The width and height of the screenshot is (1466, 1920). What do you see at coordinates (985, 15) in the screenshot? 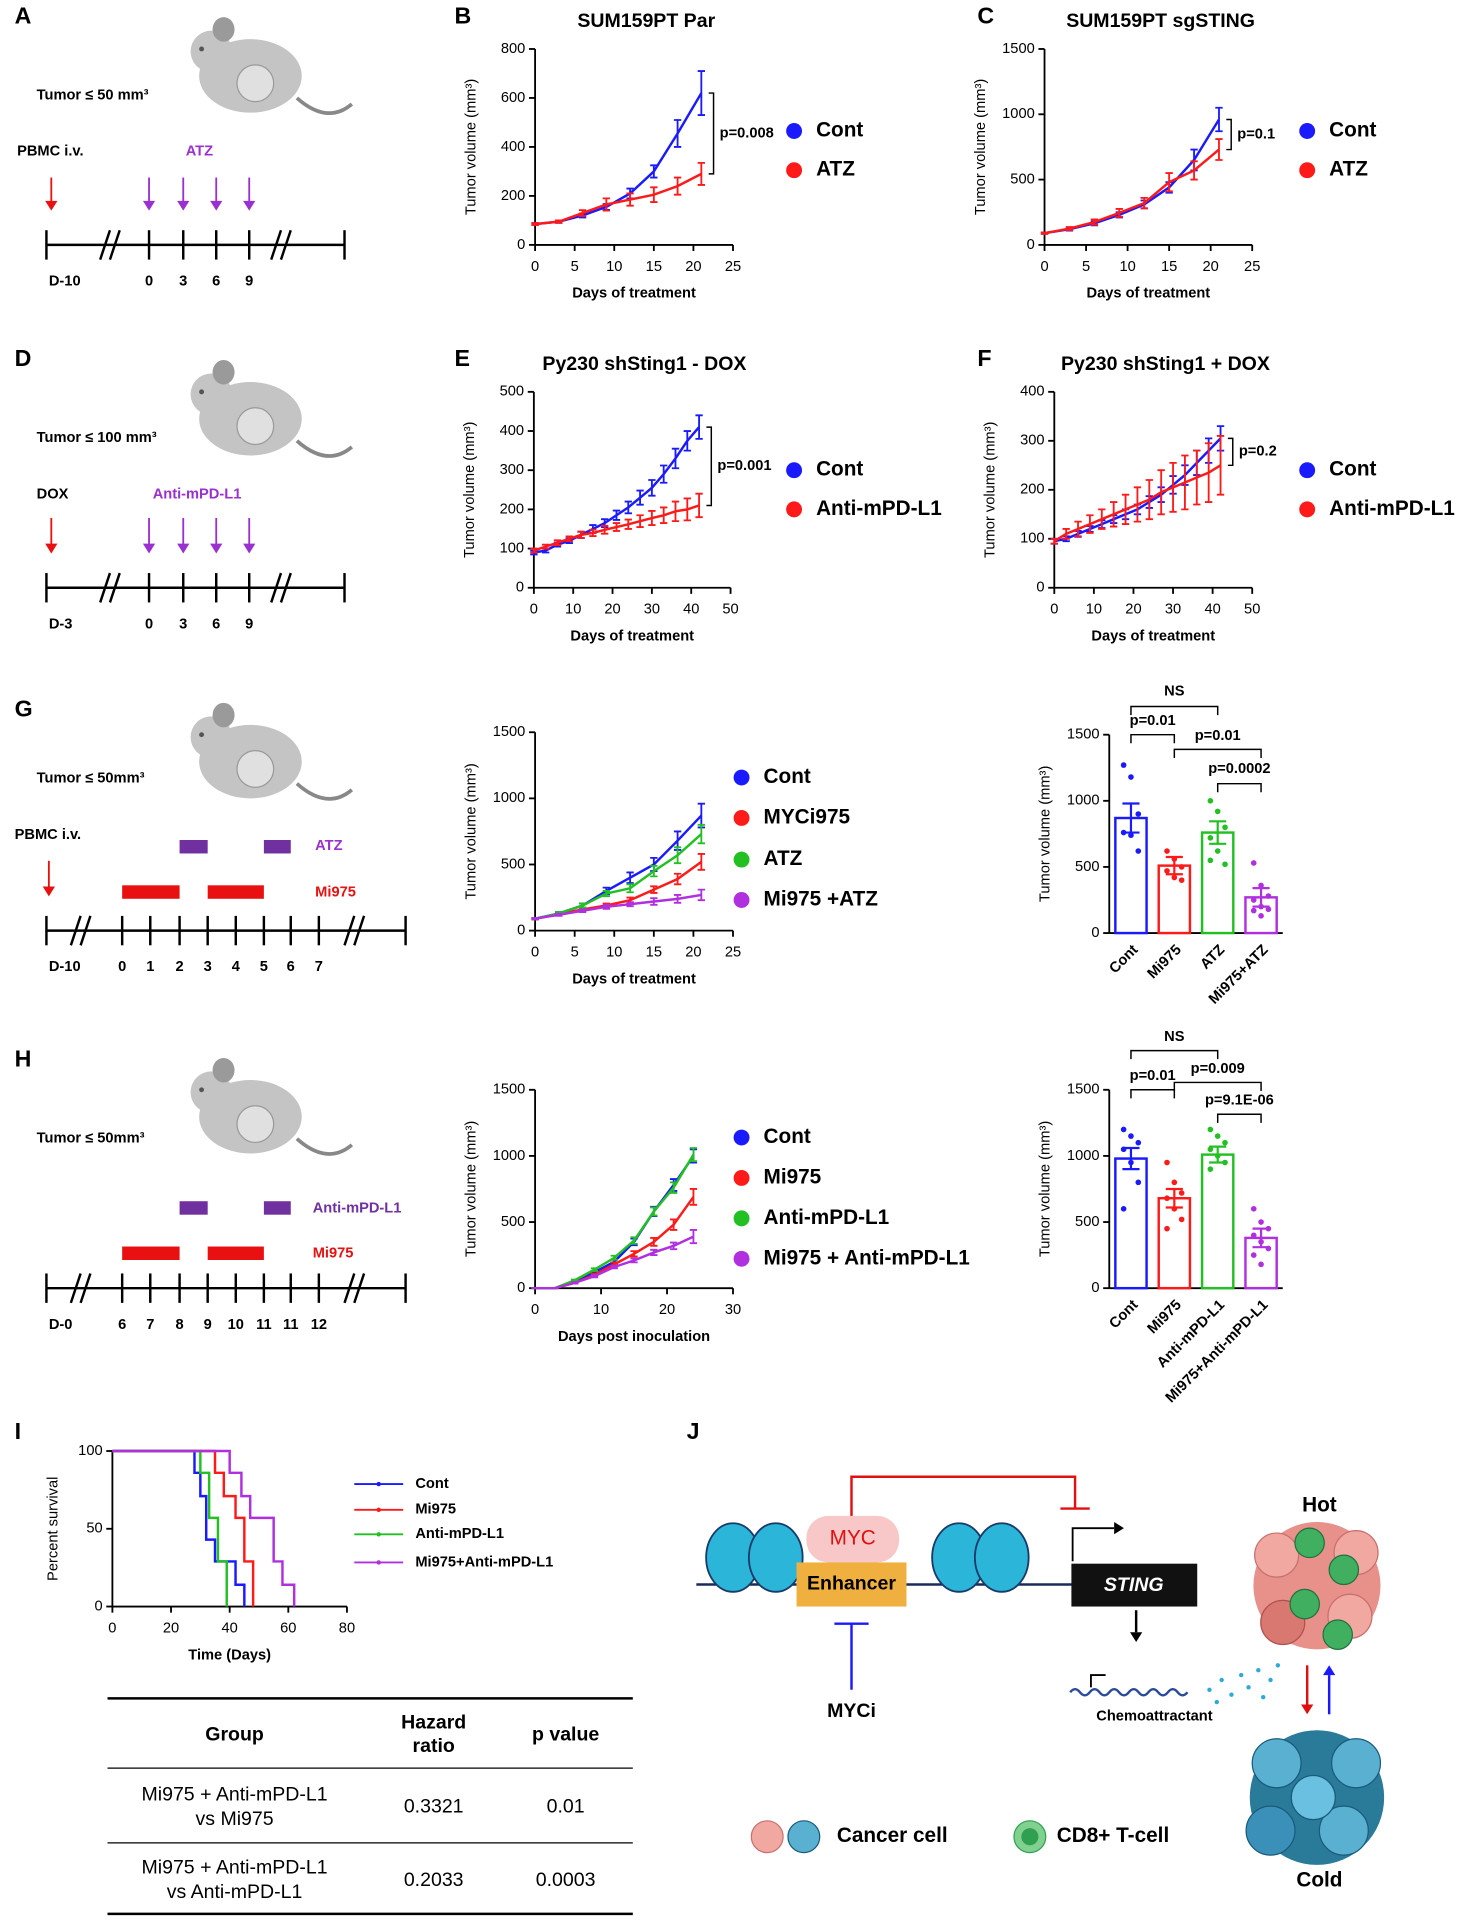
I see `panel-letter: C` at bounding box center [985, 15].